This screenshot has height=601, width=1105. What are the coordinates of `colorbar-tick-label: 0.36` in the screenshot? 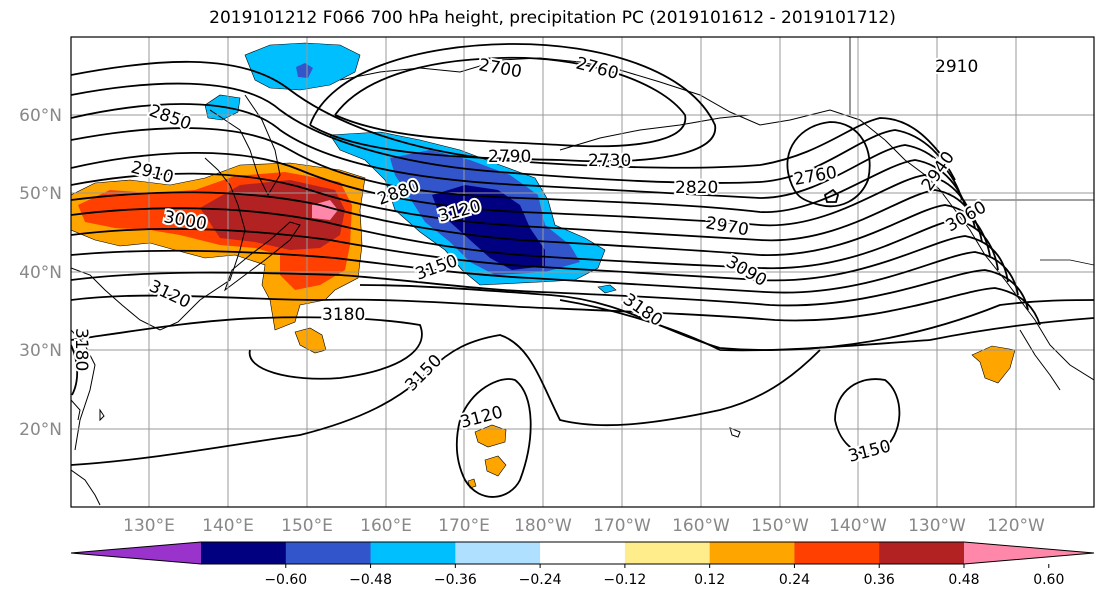 It's located at (879, 580).